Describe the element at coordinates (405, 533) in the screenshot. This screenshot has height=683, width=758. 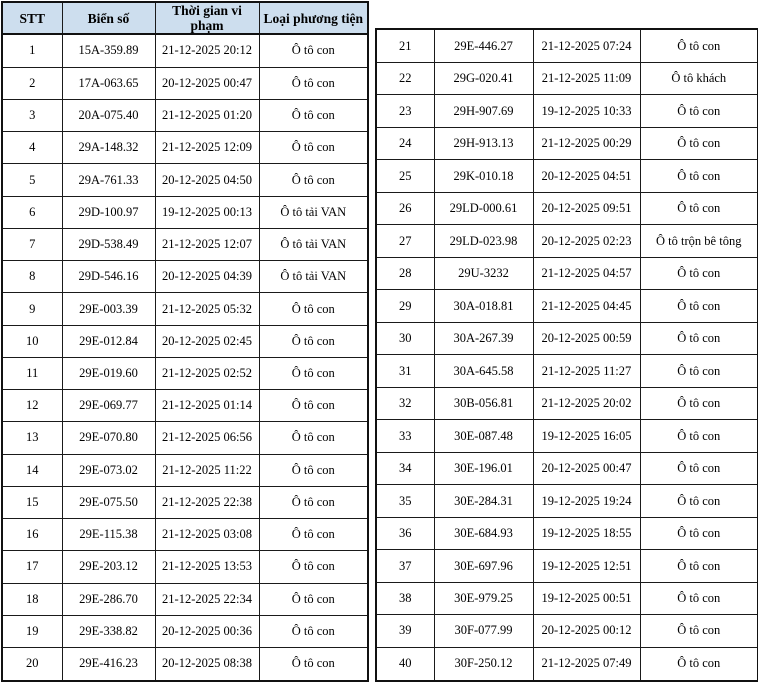
I see `cell-stt: 36` at that location.